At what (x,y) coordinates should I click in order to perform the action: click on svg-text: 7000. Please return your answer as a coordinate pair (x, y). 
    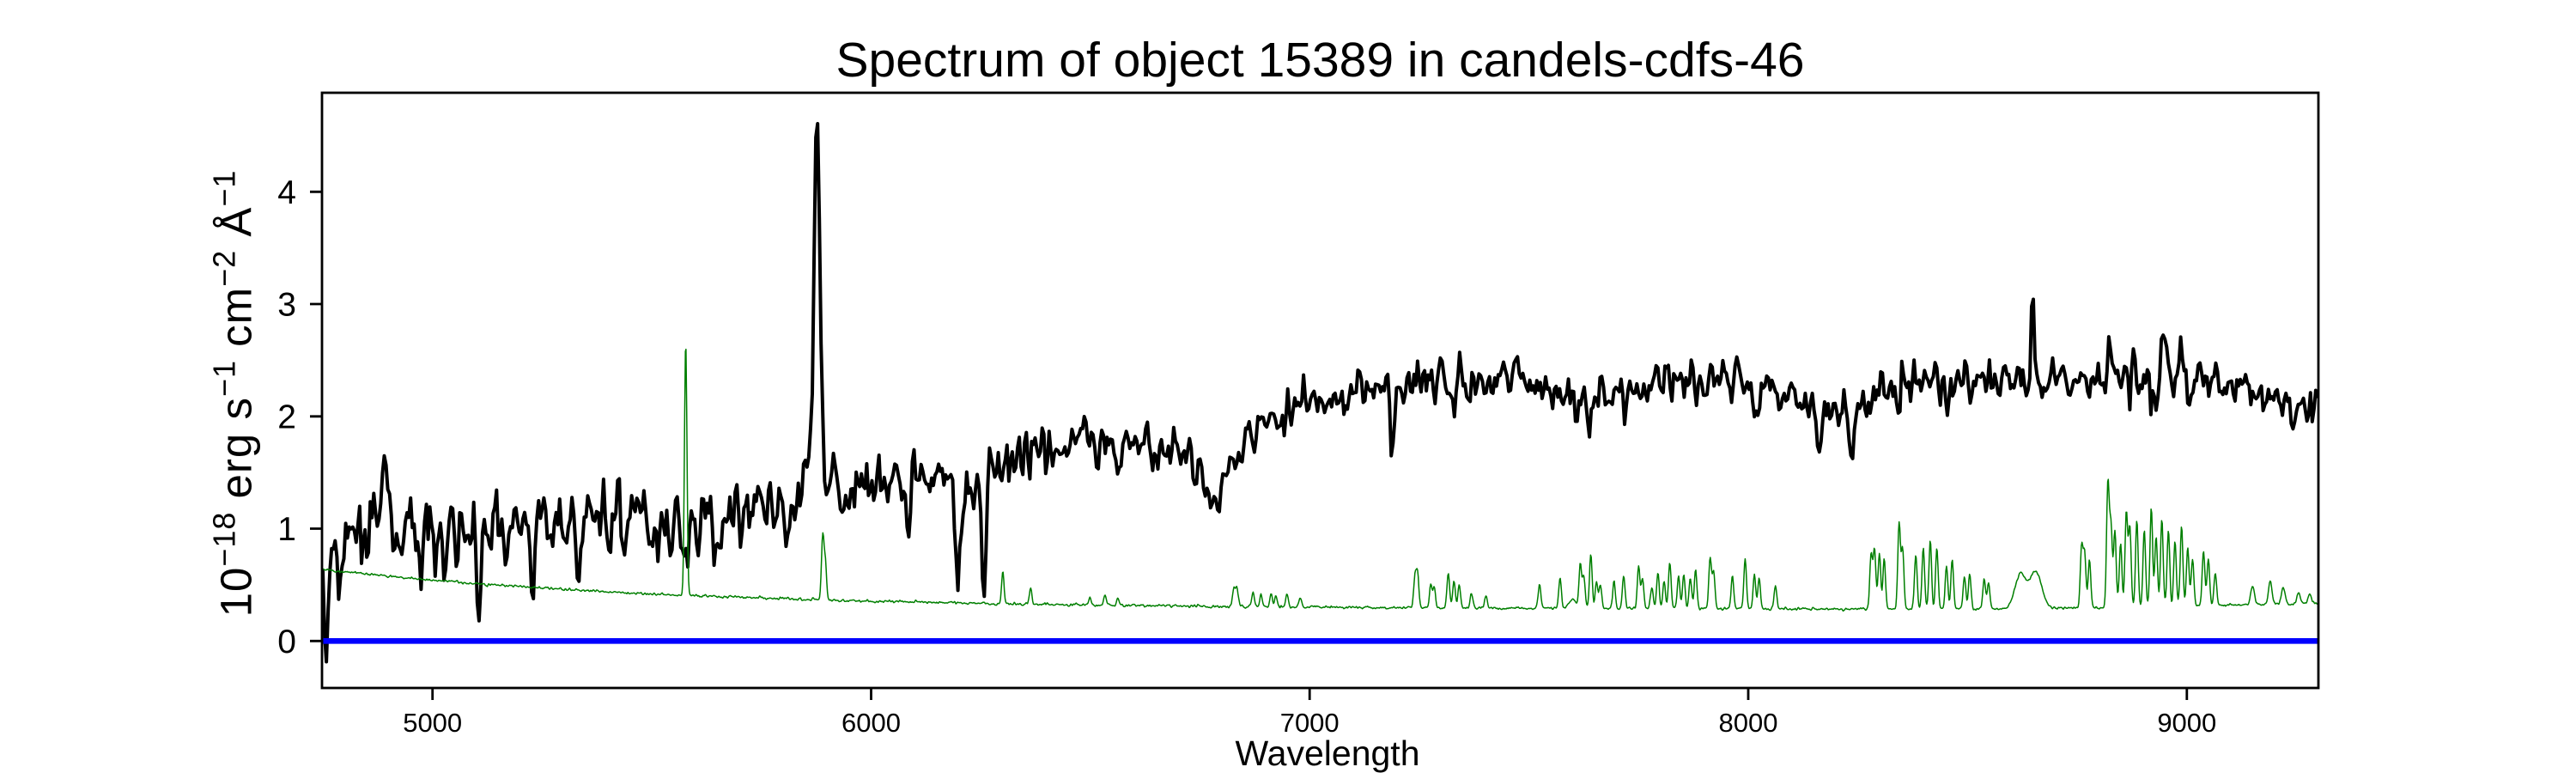
    Looking at the image, I should click on (1310, 723).